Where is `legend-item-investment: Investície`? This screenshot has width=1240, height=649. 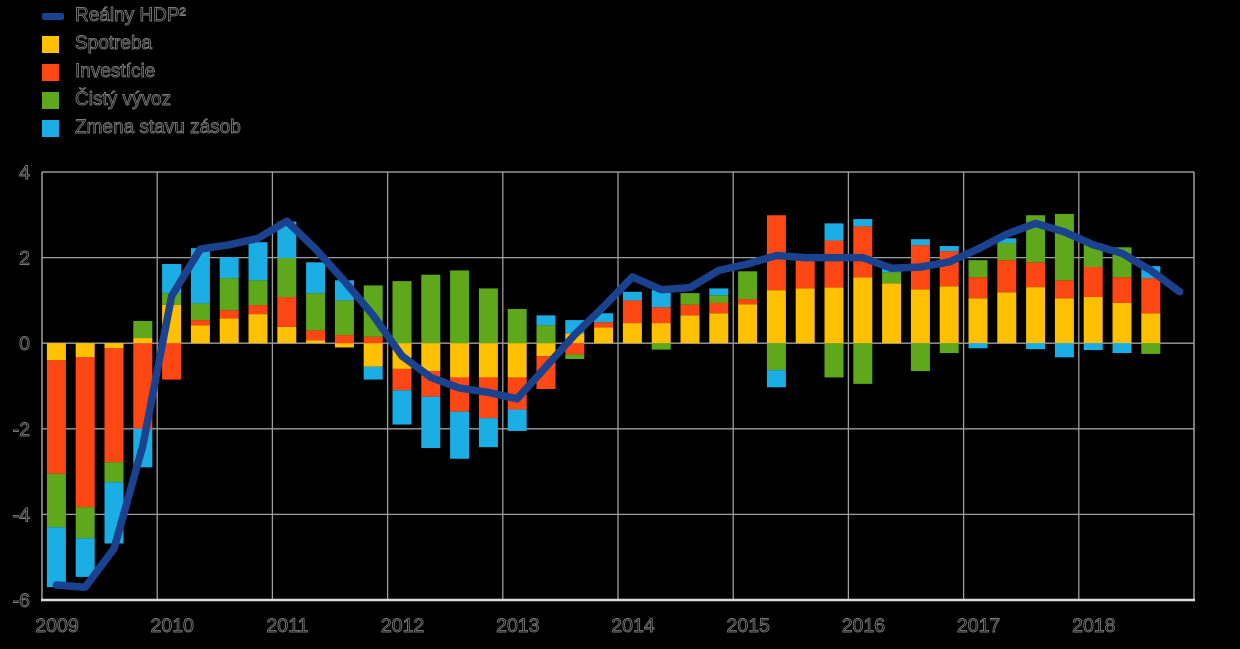 legend-item-investment: Investície is located at coordinates (141, 72).